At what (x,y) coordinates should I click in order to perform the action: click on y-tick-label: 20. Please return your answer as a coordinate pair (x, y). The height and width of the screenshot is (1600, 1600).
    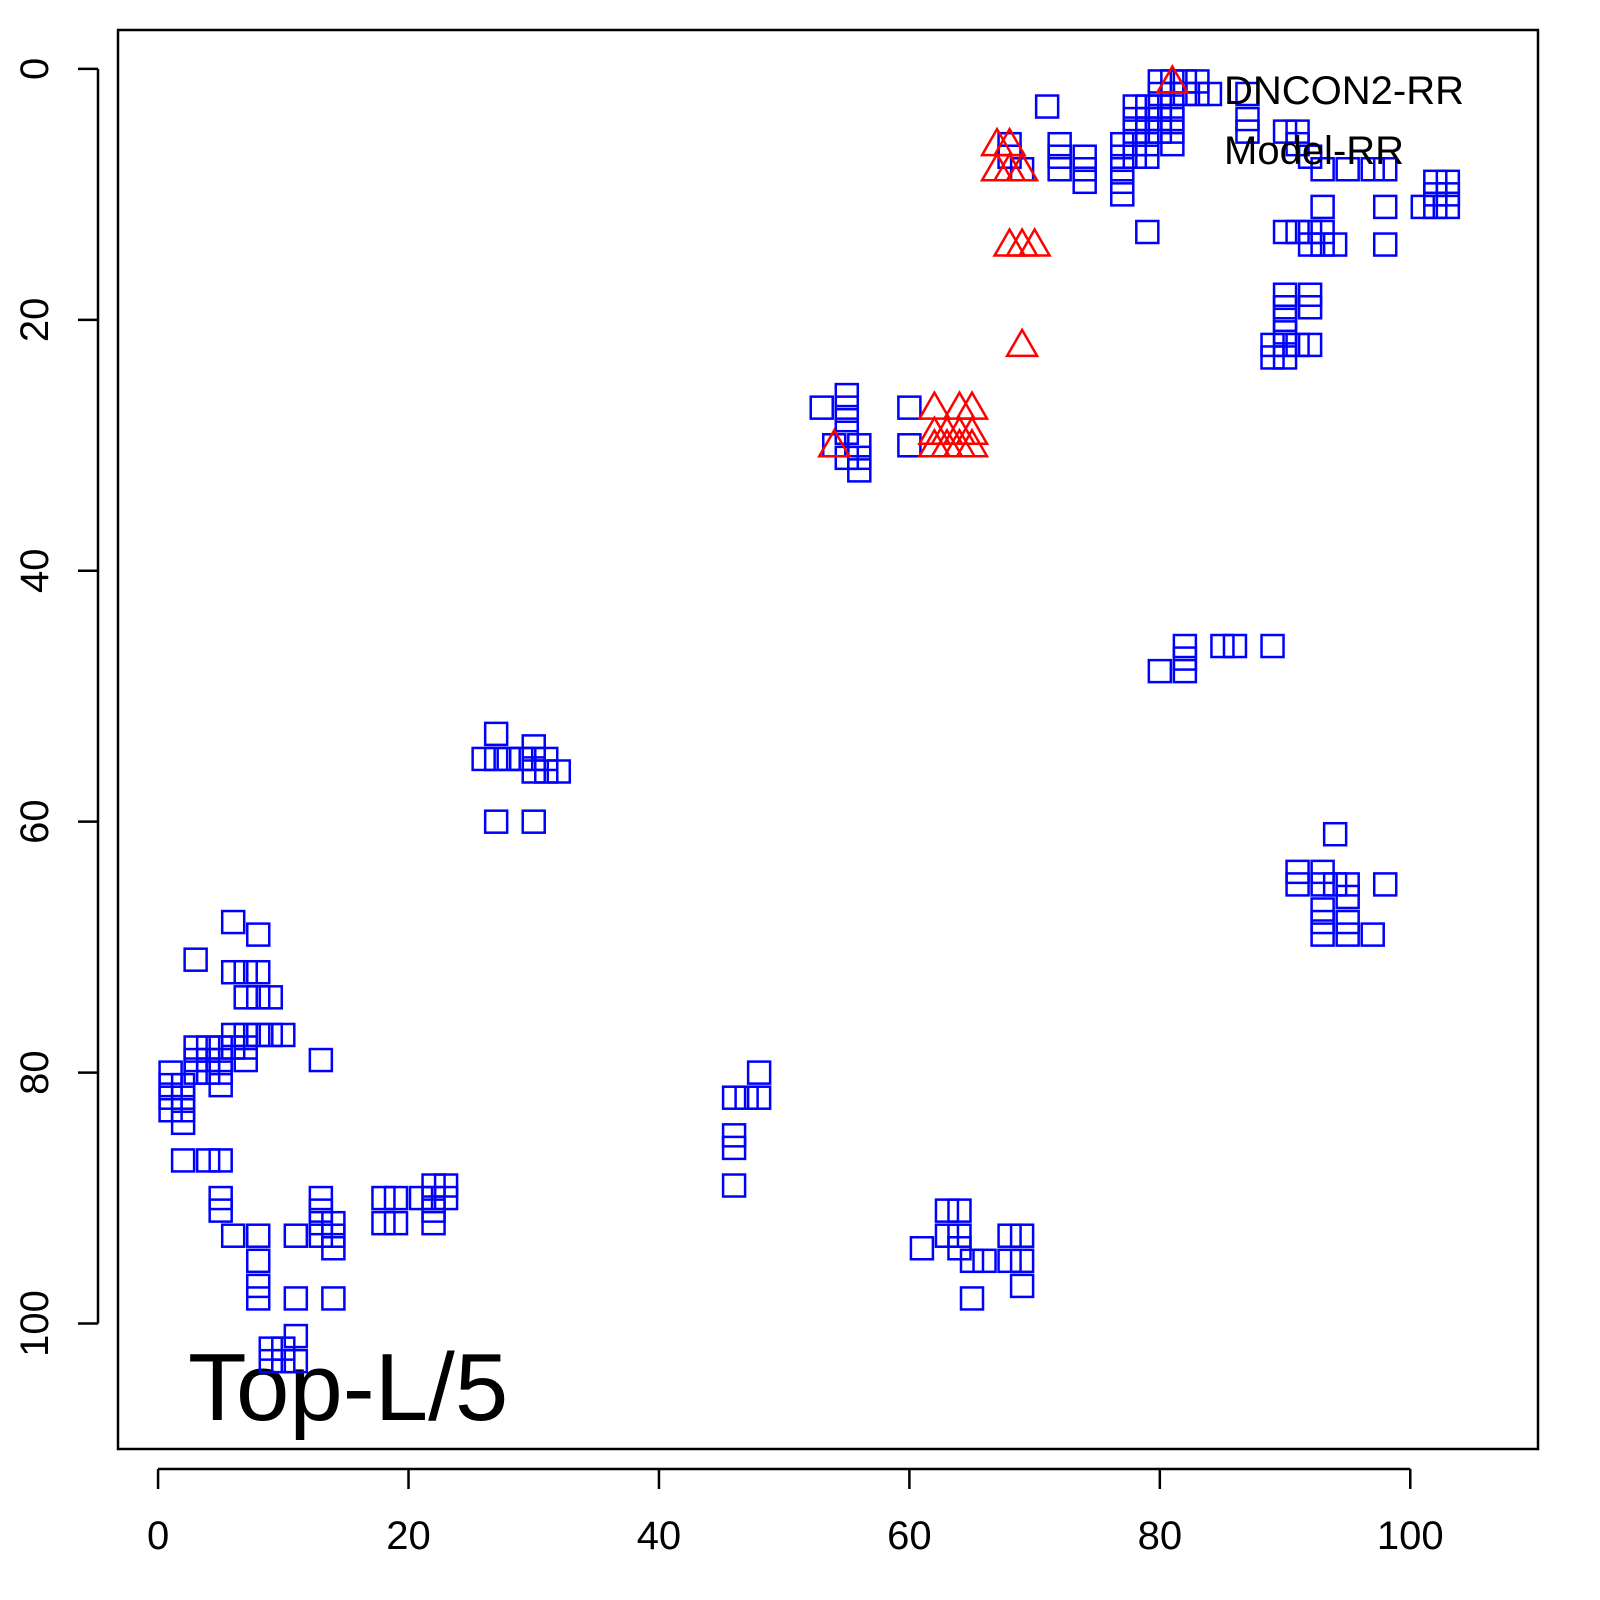
    Looking at the image, I should click on (35, 320).